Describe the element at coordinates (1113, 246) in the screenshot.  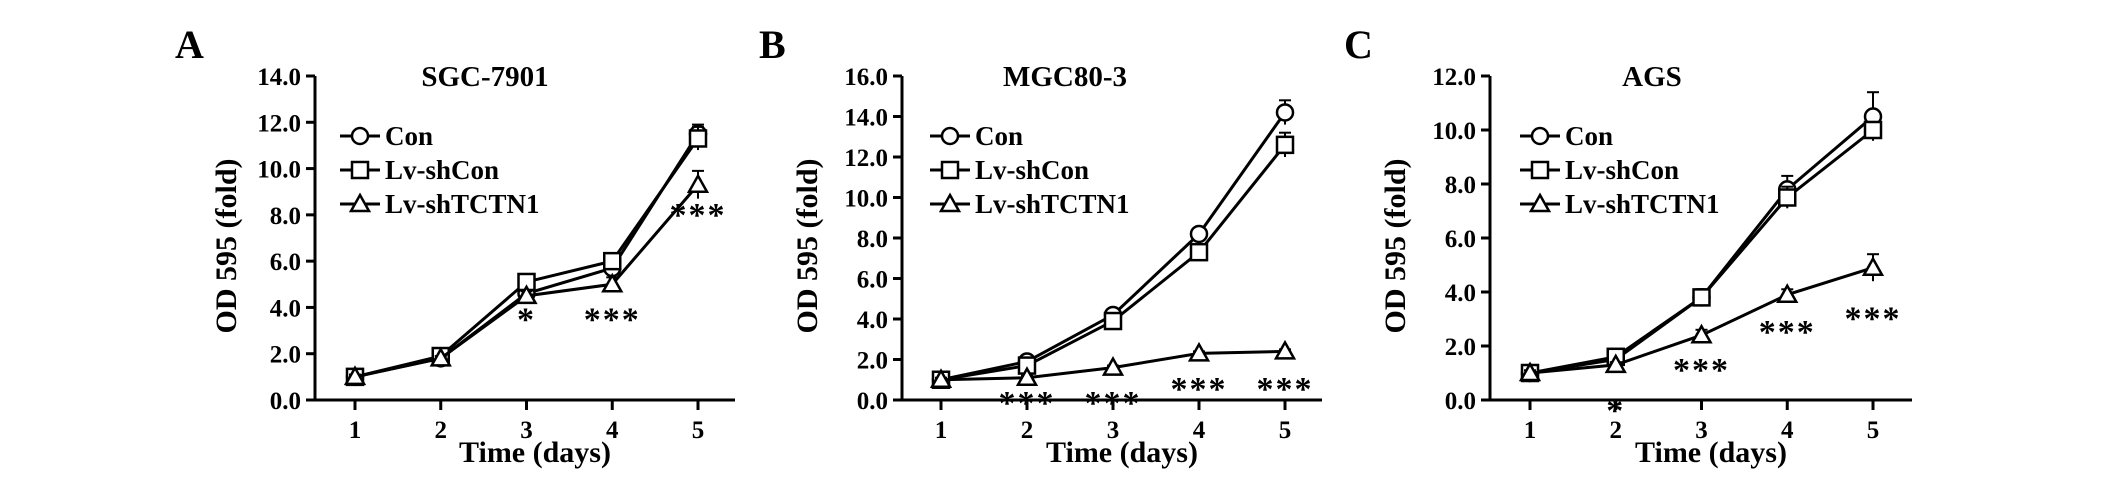
I see `series-line` at that location.